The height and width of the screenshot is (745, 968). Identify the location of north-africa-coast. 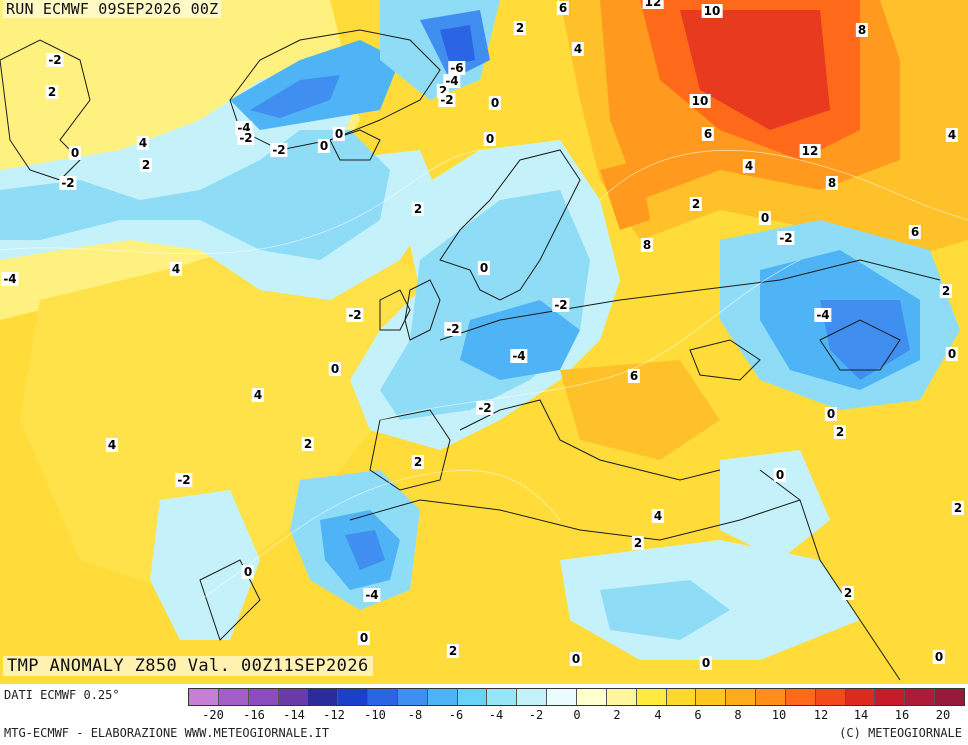
(575, 520).